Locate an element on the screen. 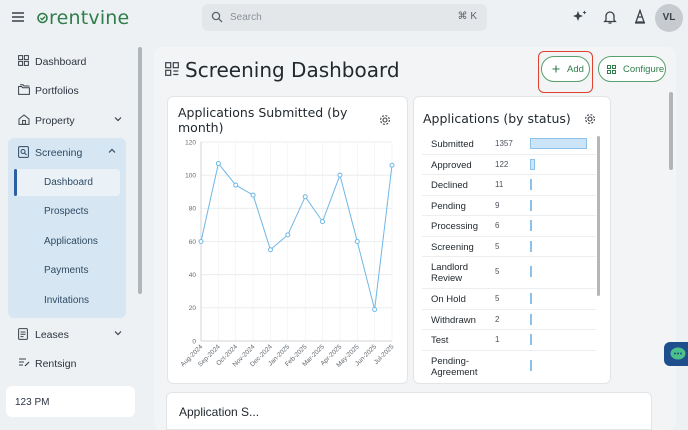 The image size is (688, 430). search-input: Search ⌘ K is located at coordinates (344, 17).